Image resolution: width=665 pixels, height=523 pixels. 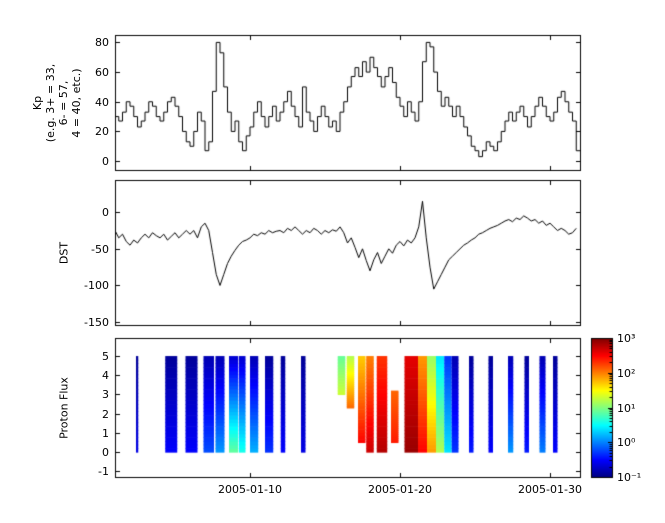 I want to click on kp-axis-label-line: 6- = 57,, so click(x=63, y=103).